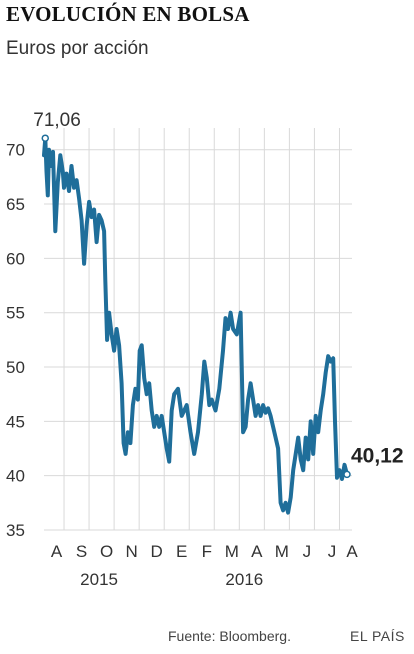 This screenshot has height=654, width=414. I want to click on x-tick-label: E, so click(181, 551).